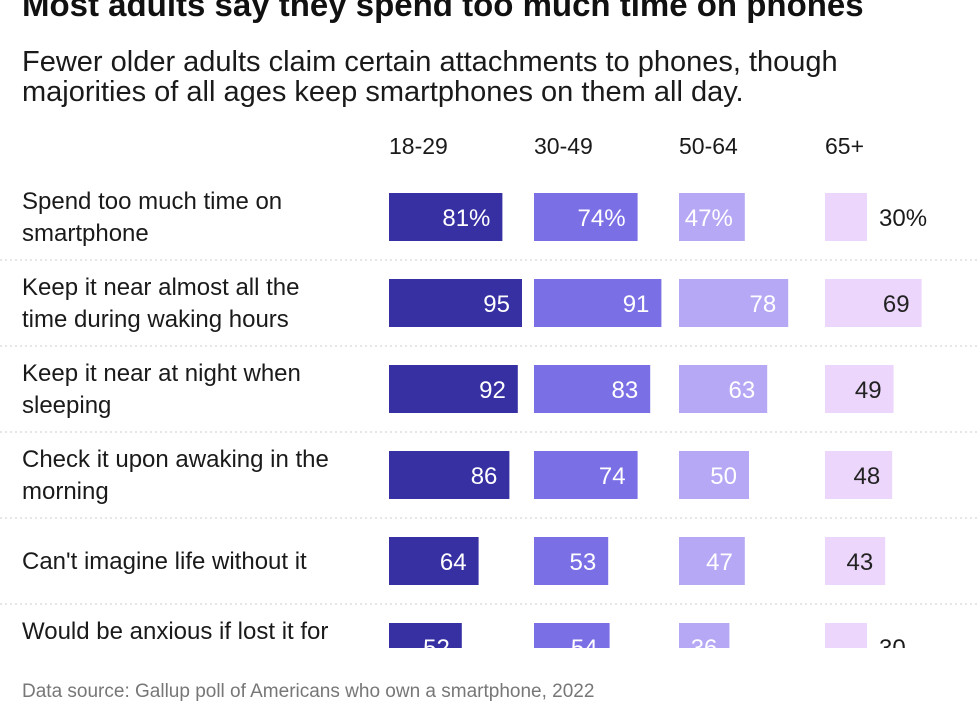 This screenshot has height=703, width=980. What do you see at coordinates (903, 218) in the screenshot?
I see `value-label-row1-65: 30%` at bounding box center [903, 218].